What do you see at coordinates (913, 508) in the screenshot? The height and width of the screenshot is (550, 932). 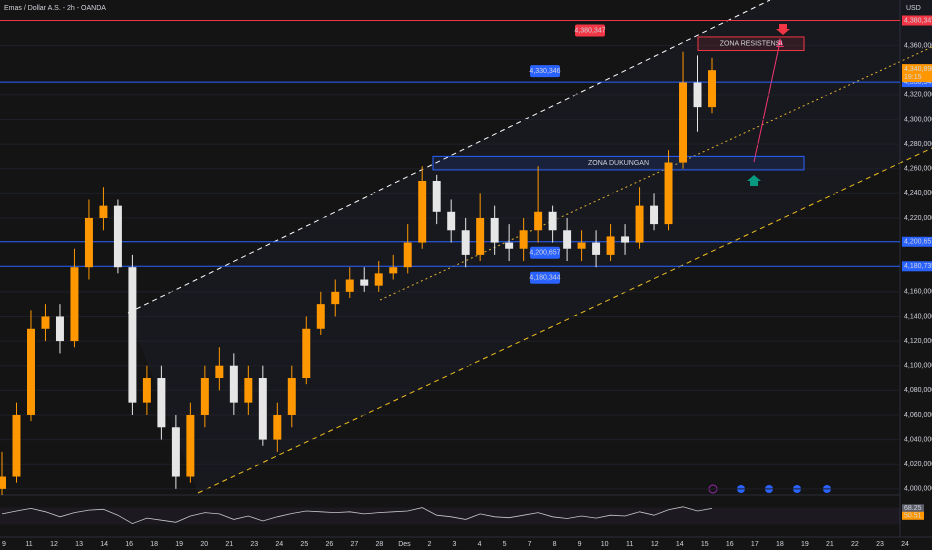 I see `rsi-label: 68.25` at bounding box center [913, 508].